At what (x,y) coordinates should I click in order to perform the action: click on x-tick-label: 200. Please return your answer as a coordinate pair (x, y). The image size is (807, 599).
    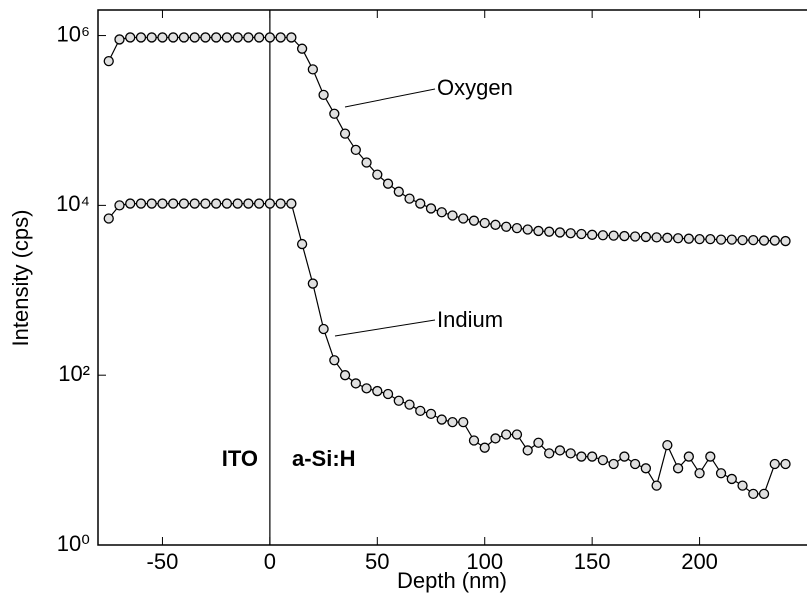
    Looking at the image, I should click on (699, 561).